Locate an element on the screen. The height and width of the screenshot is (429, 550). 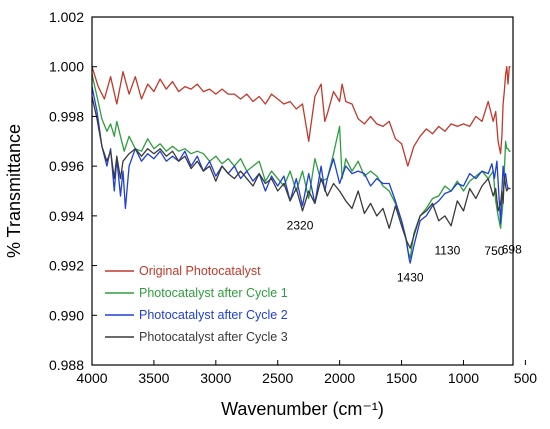
y-tick-label: 0.988 is located at coordinates (66, 365).